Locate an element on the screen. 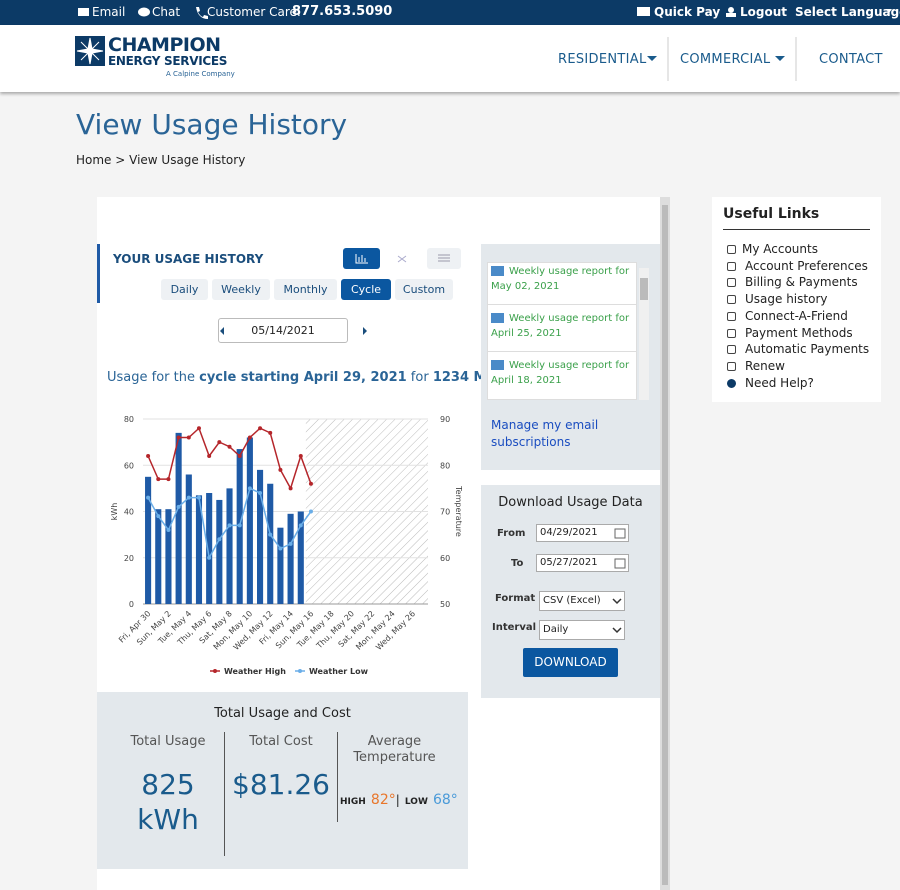  to-input: 05/27/2021 is located at coordinates (582, 563).